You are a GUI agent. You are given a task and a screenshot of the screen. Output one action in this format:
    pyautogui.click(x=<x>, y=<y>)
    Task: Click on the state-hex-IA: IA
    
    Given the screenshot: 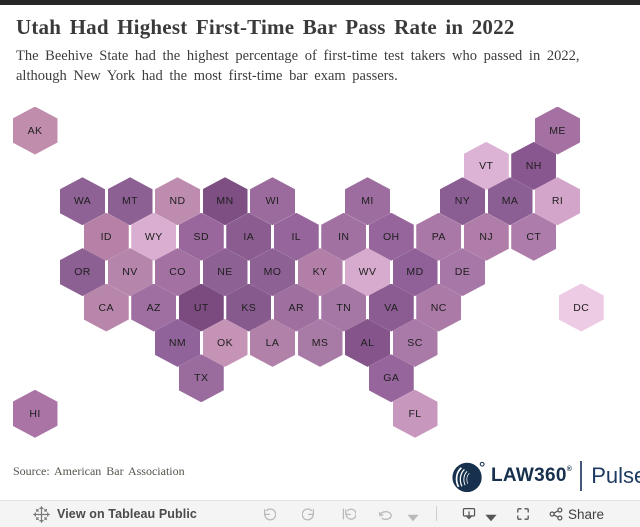 What is the action you would take?
    pyautogui.click(x=249, y=236)
    